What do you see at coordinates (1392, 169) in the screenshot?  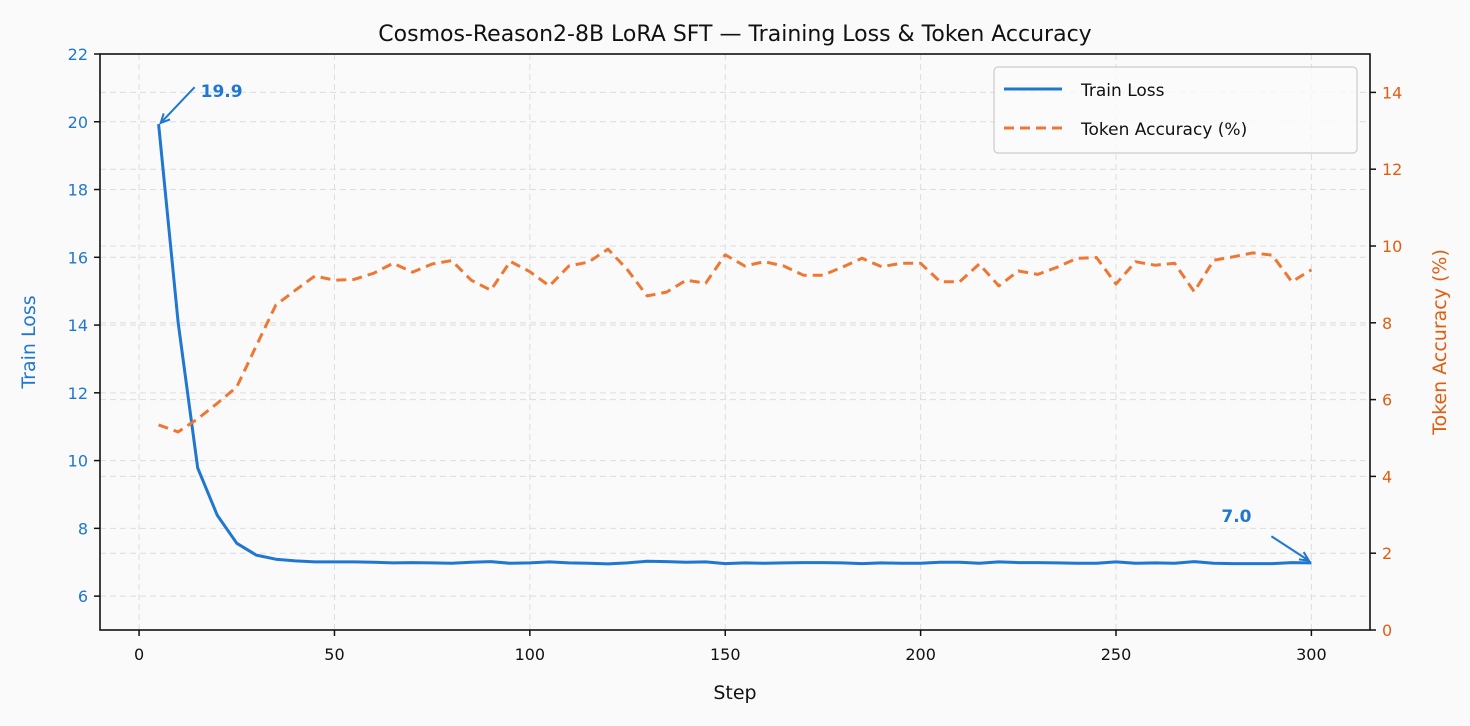 I see `right-tick-label: 12` at bounding box center [1392, 169].